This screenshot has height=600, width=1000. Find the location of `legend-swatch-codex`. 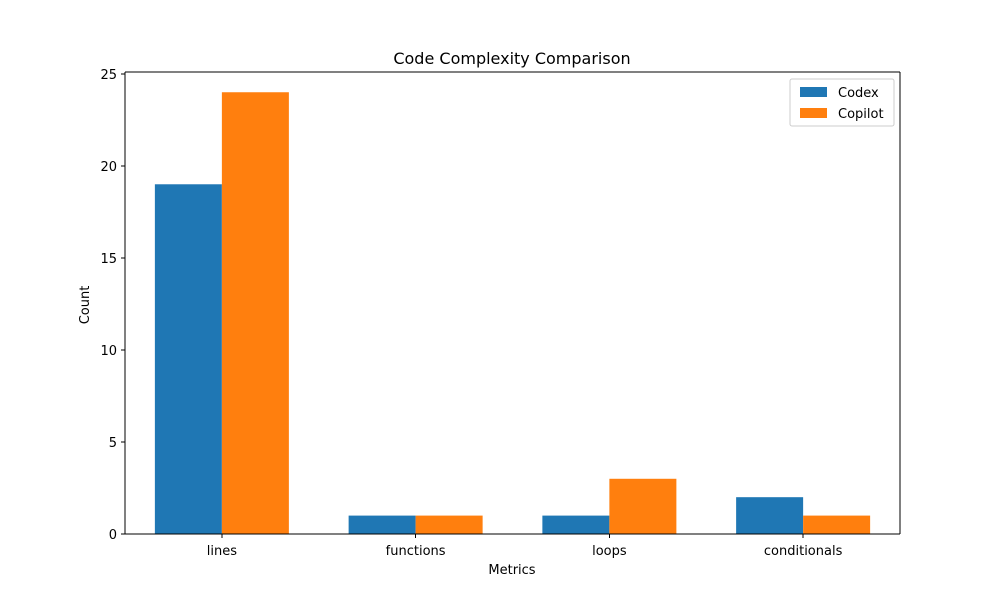

legend-swatch-codex is located at coordinates (813, 92).